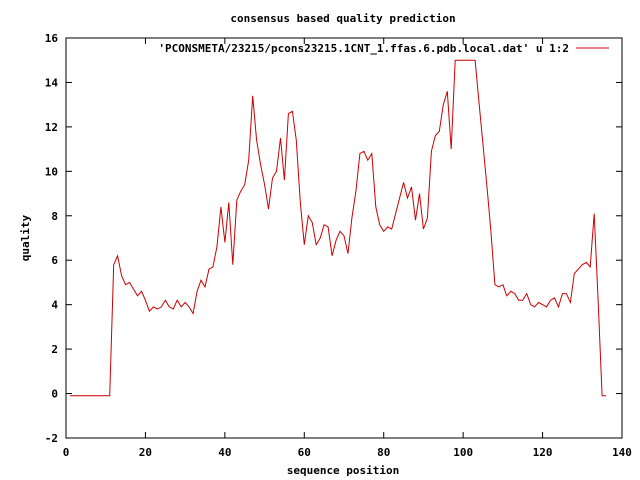 This screenshot has height=480, width=640. I want to click on x-tick-label: 100, so click(463, 452).